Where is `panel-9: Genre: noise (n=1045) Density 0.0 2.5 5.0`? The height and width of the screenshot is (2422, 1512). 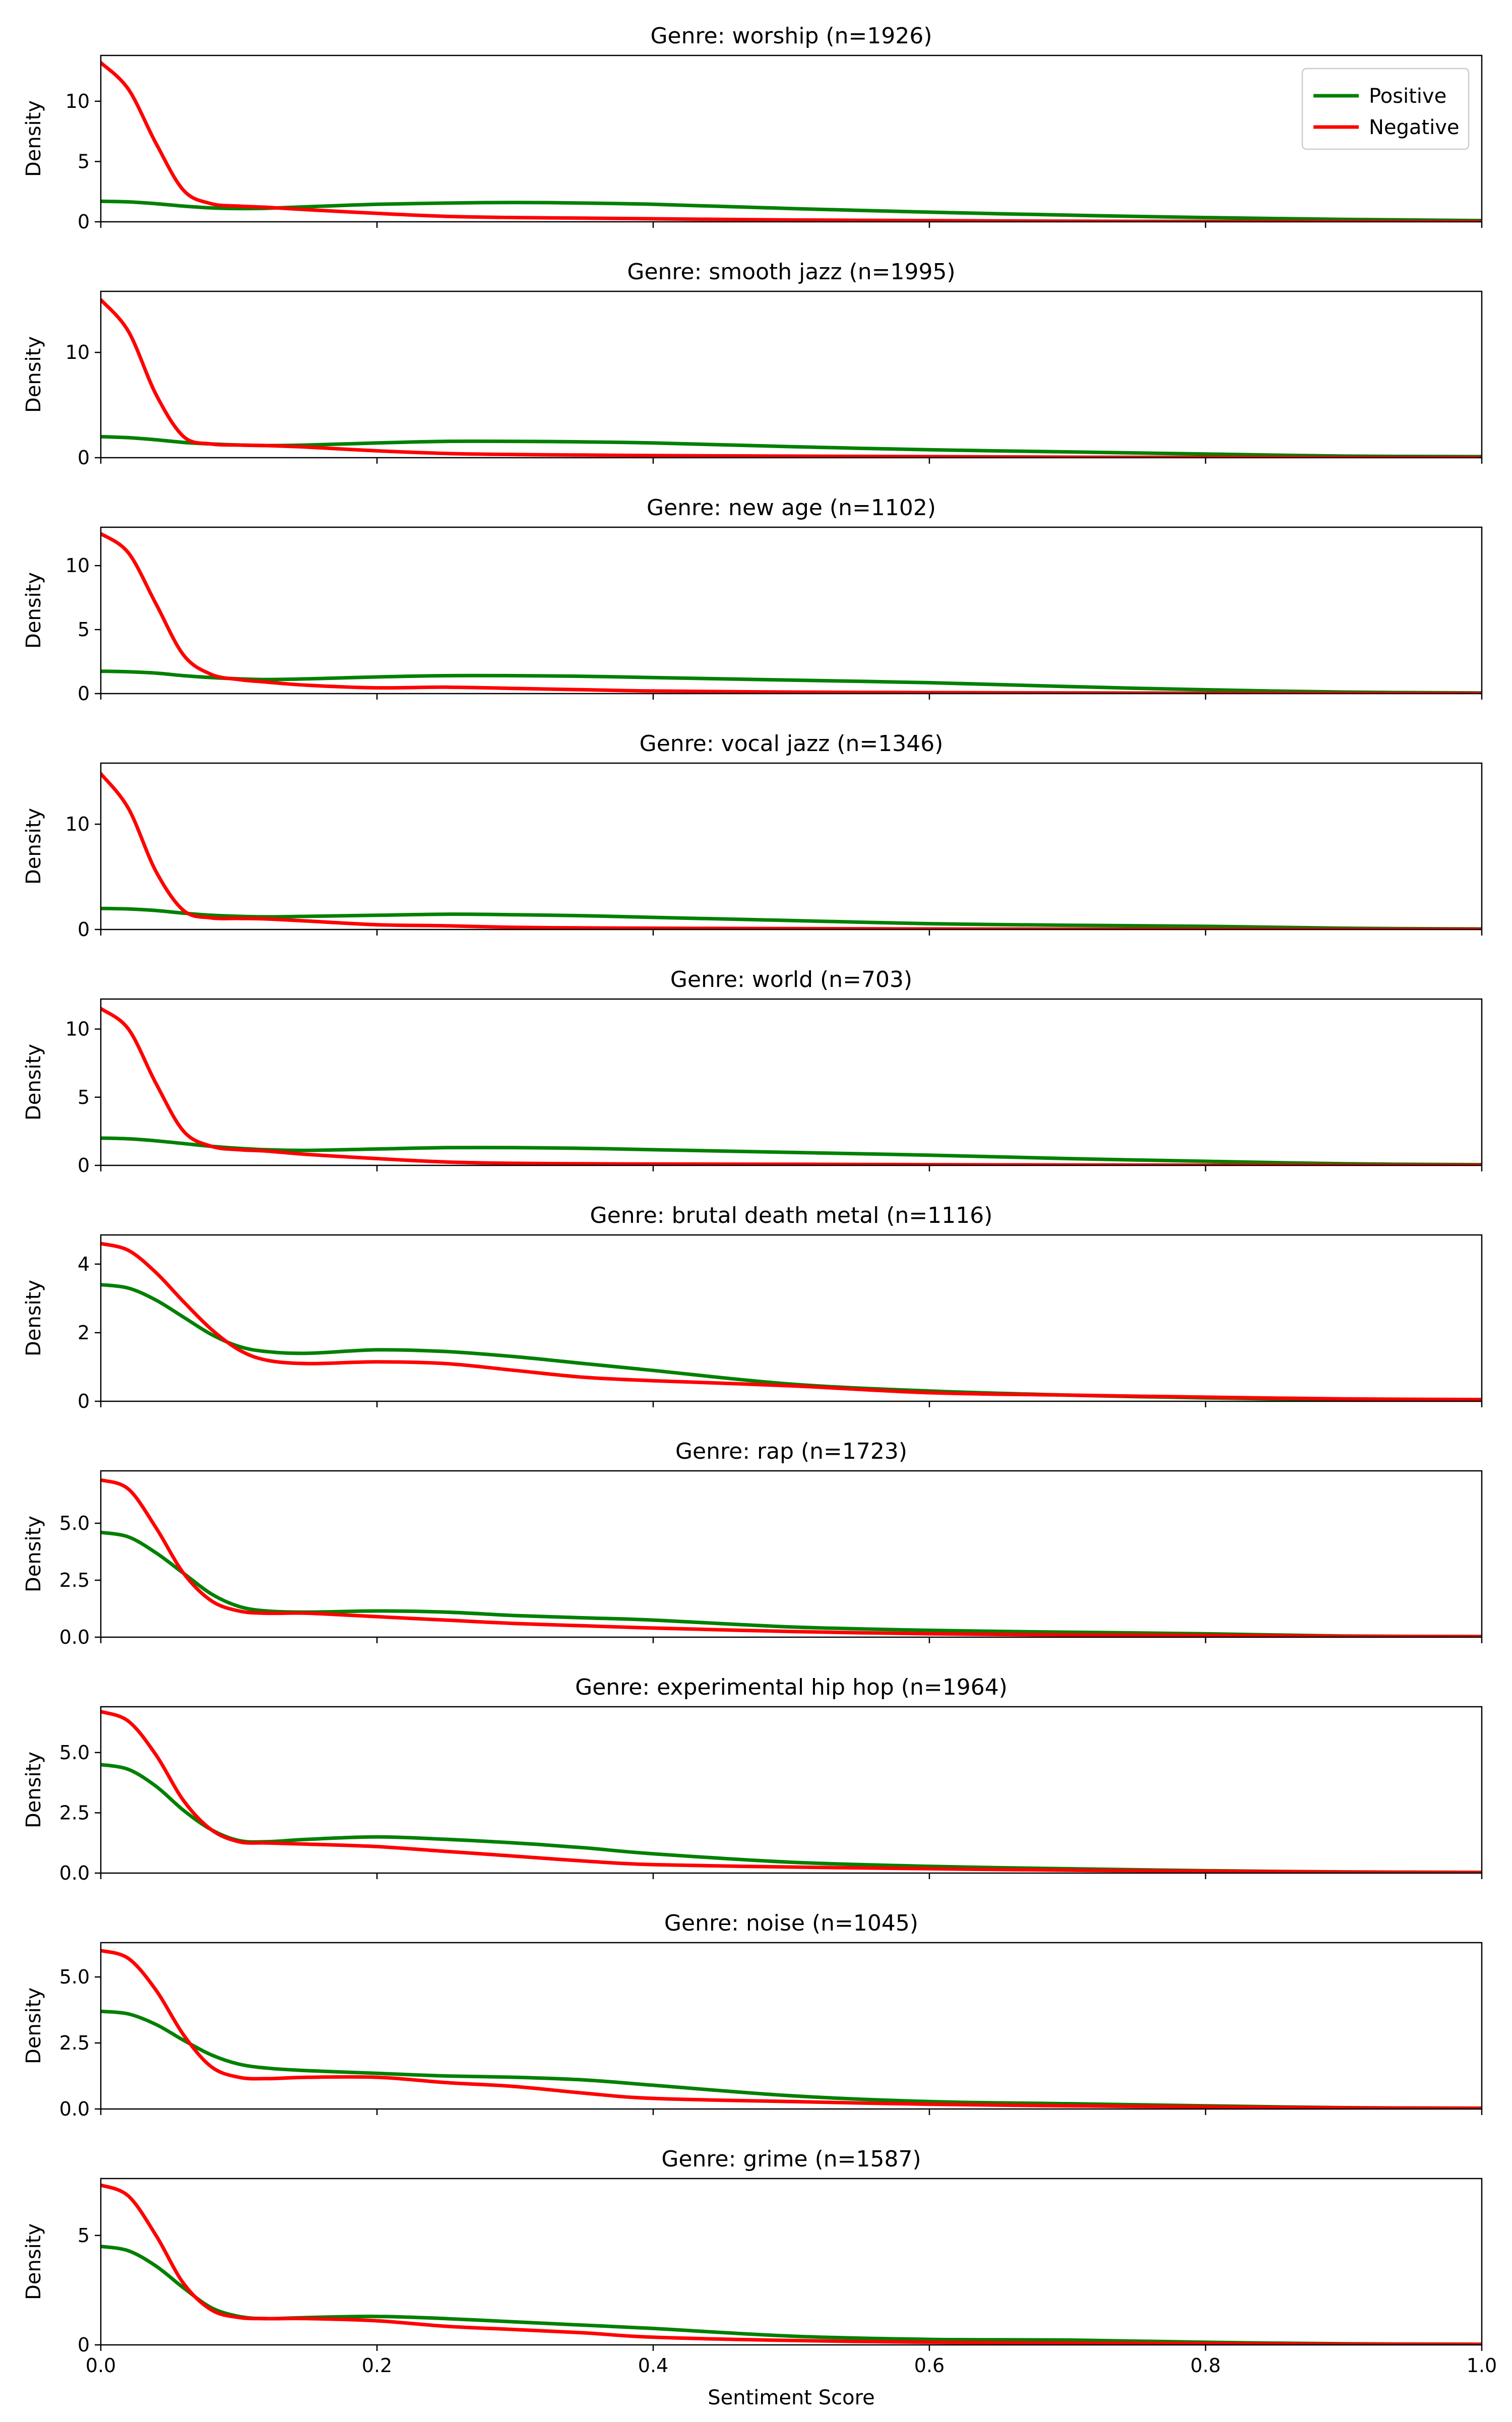 panel-9: Genre: noise (n=1045) Density 0.0 2.5 5.0 is located at coordinates (752, 2015).